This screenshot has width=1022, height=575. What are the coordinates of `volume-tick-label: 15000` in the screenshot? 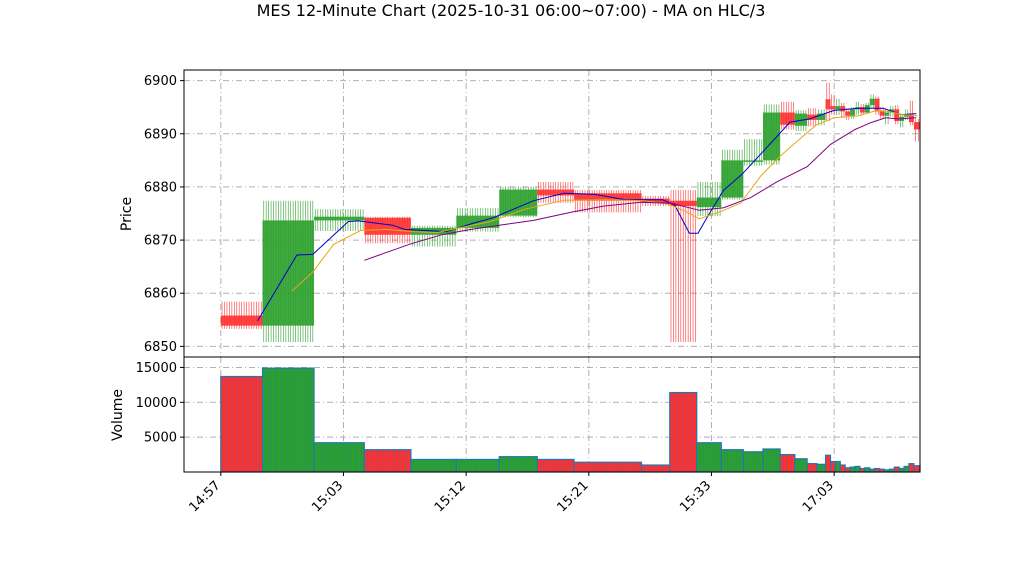 It's located at (156, 368).